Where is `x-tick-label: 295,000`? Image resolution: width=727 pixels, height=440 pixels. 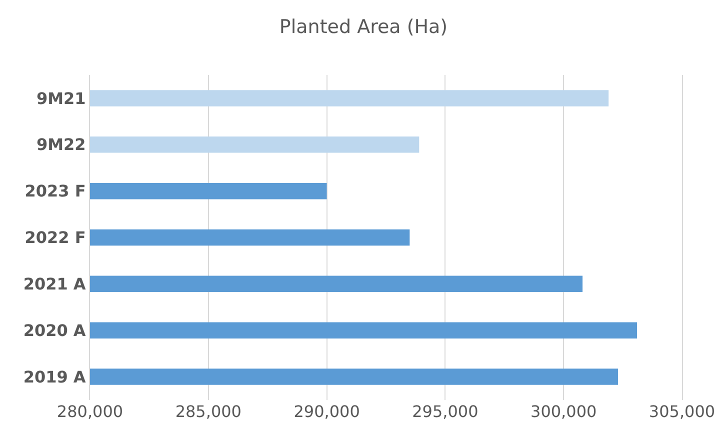
x-tick-label: 295,000 is located at coordinates (445, 411).